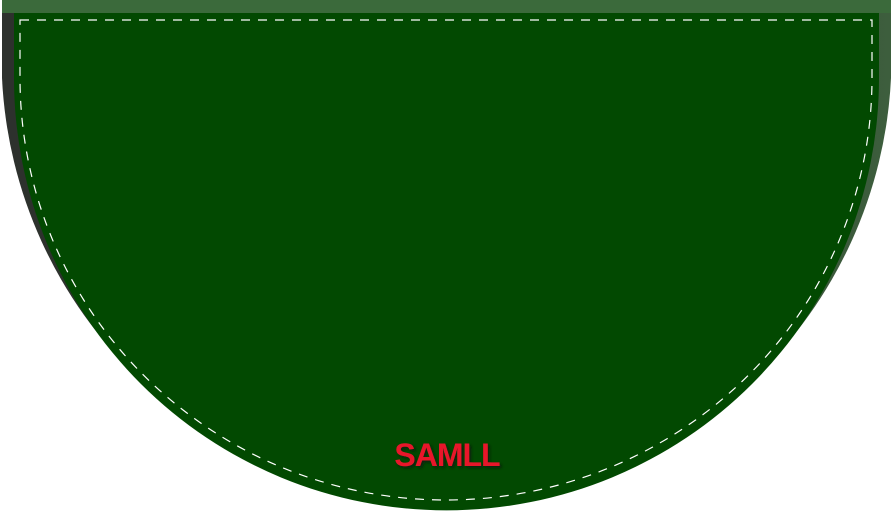  Describe the element at coordinates (446, 6) in the screenshot. I see `table-rail-top` at that location.